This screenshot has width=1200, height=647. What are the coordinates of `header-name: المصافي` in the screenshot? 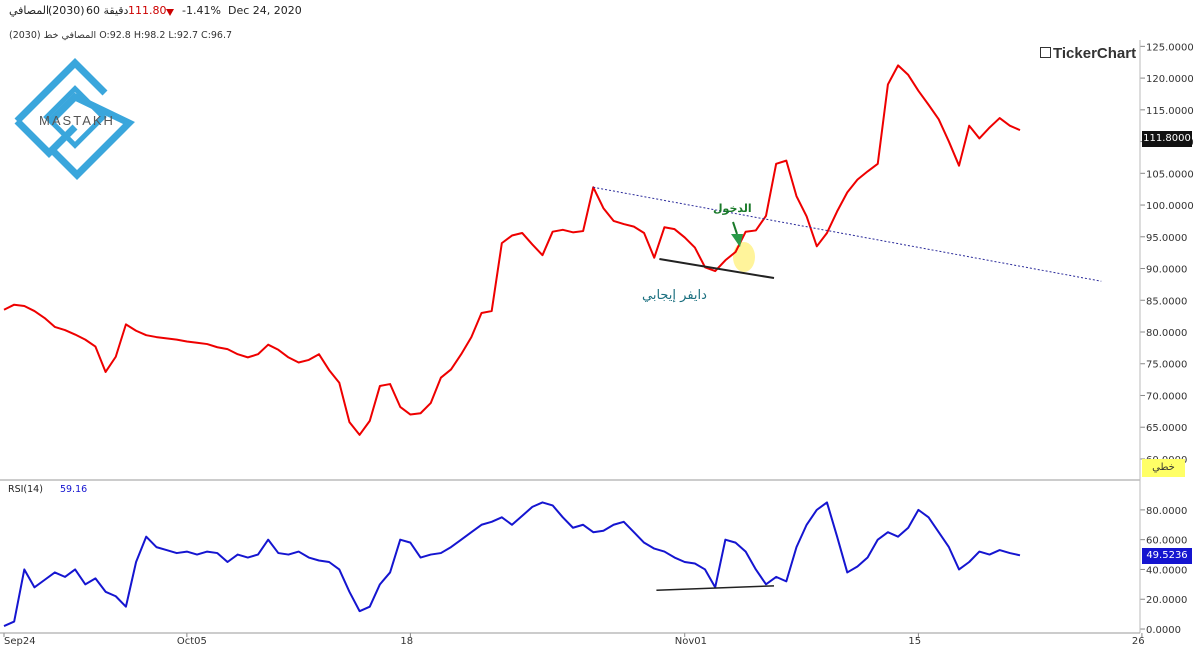 It's located at (29, 10).